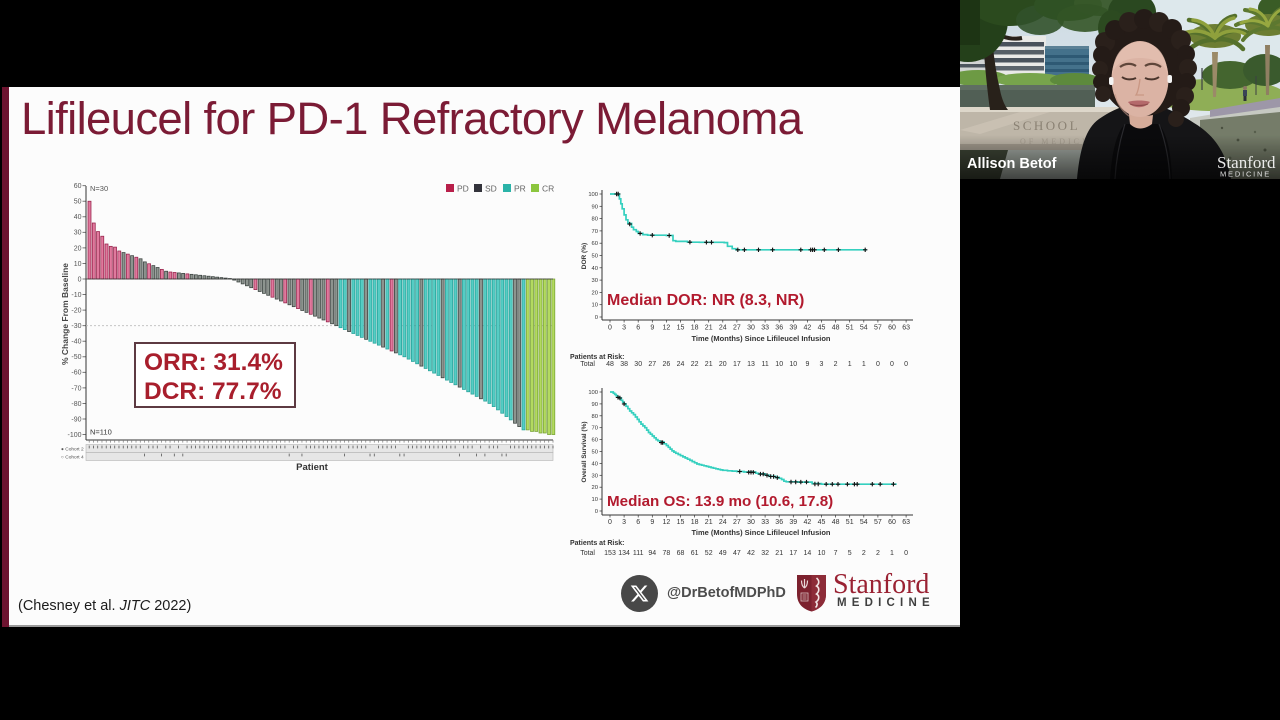 The width and height of the screenshot is (1280, 720). What do you see at coordinates (312, 467) in the screenshot?
I see `svg-text: Patient` at bounding box center [312, 467].